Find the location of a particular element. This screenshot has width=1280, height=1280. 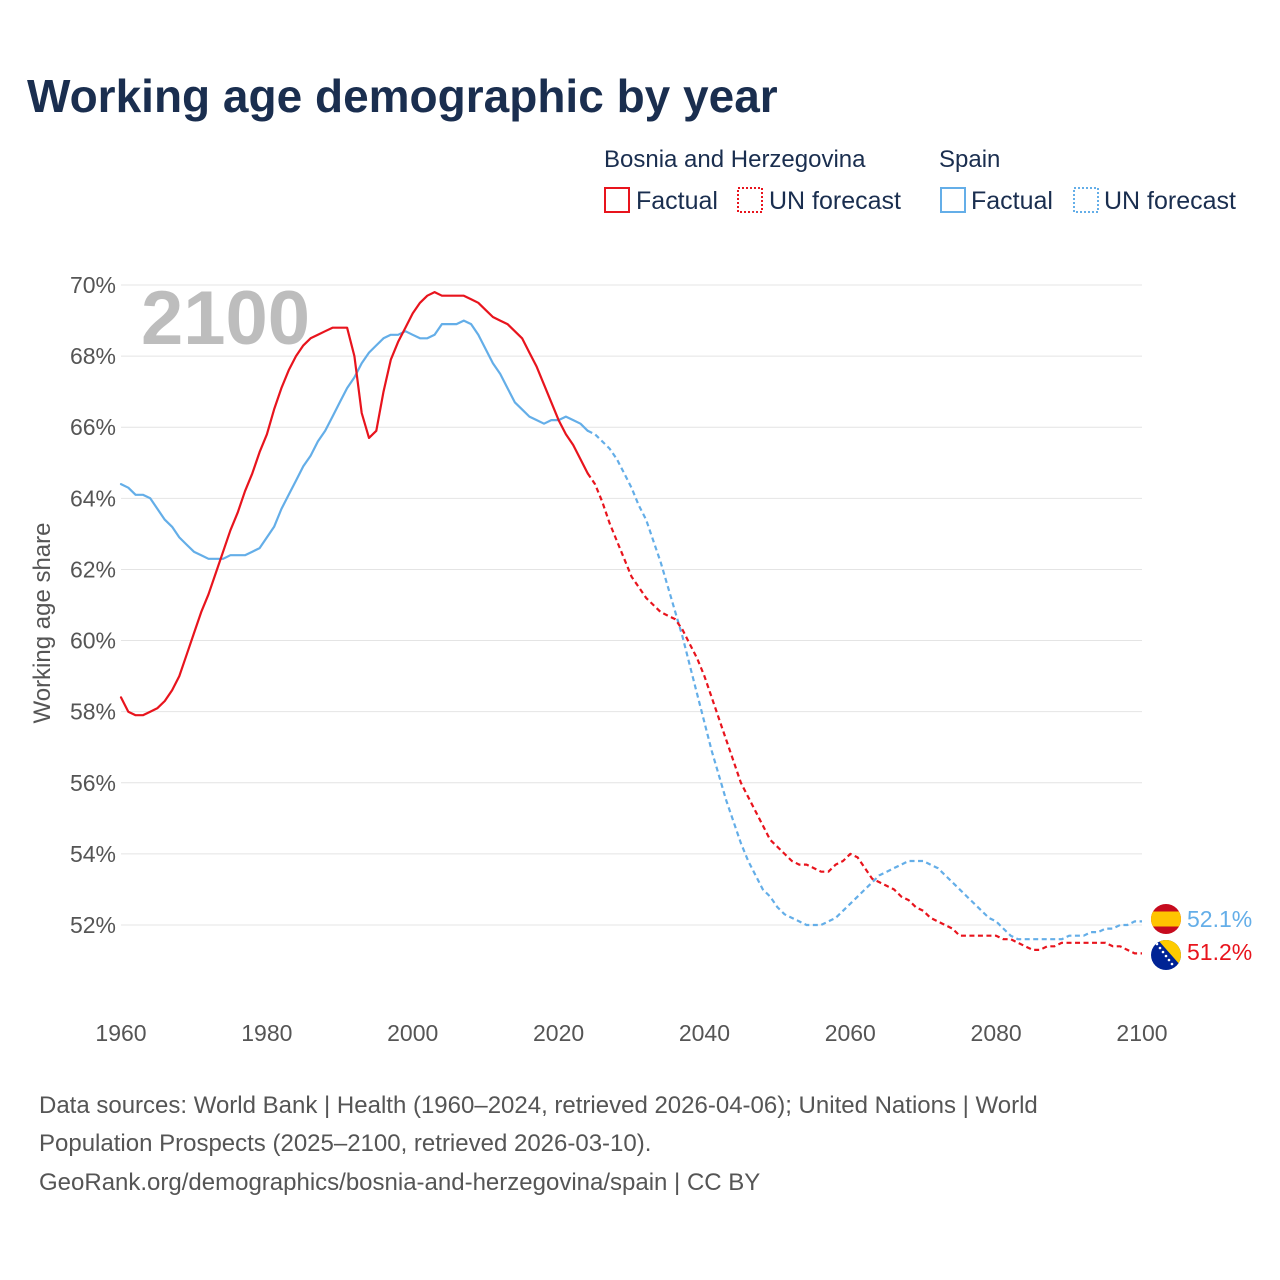

legend-label-spain-factual: Factual is located at coordinates (1012, 201).